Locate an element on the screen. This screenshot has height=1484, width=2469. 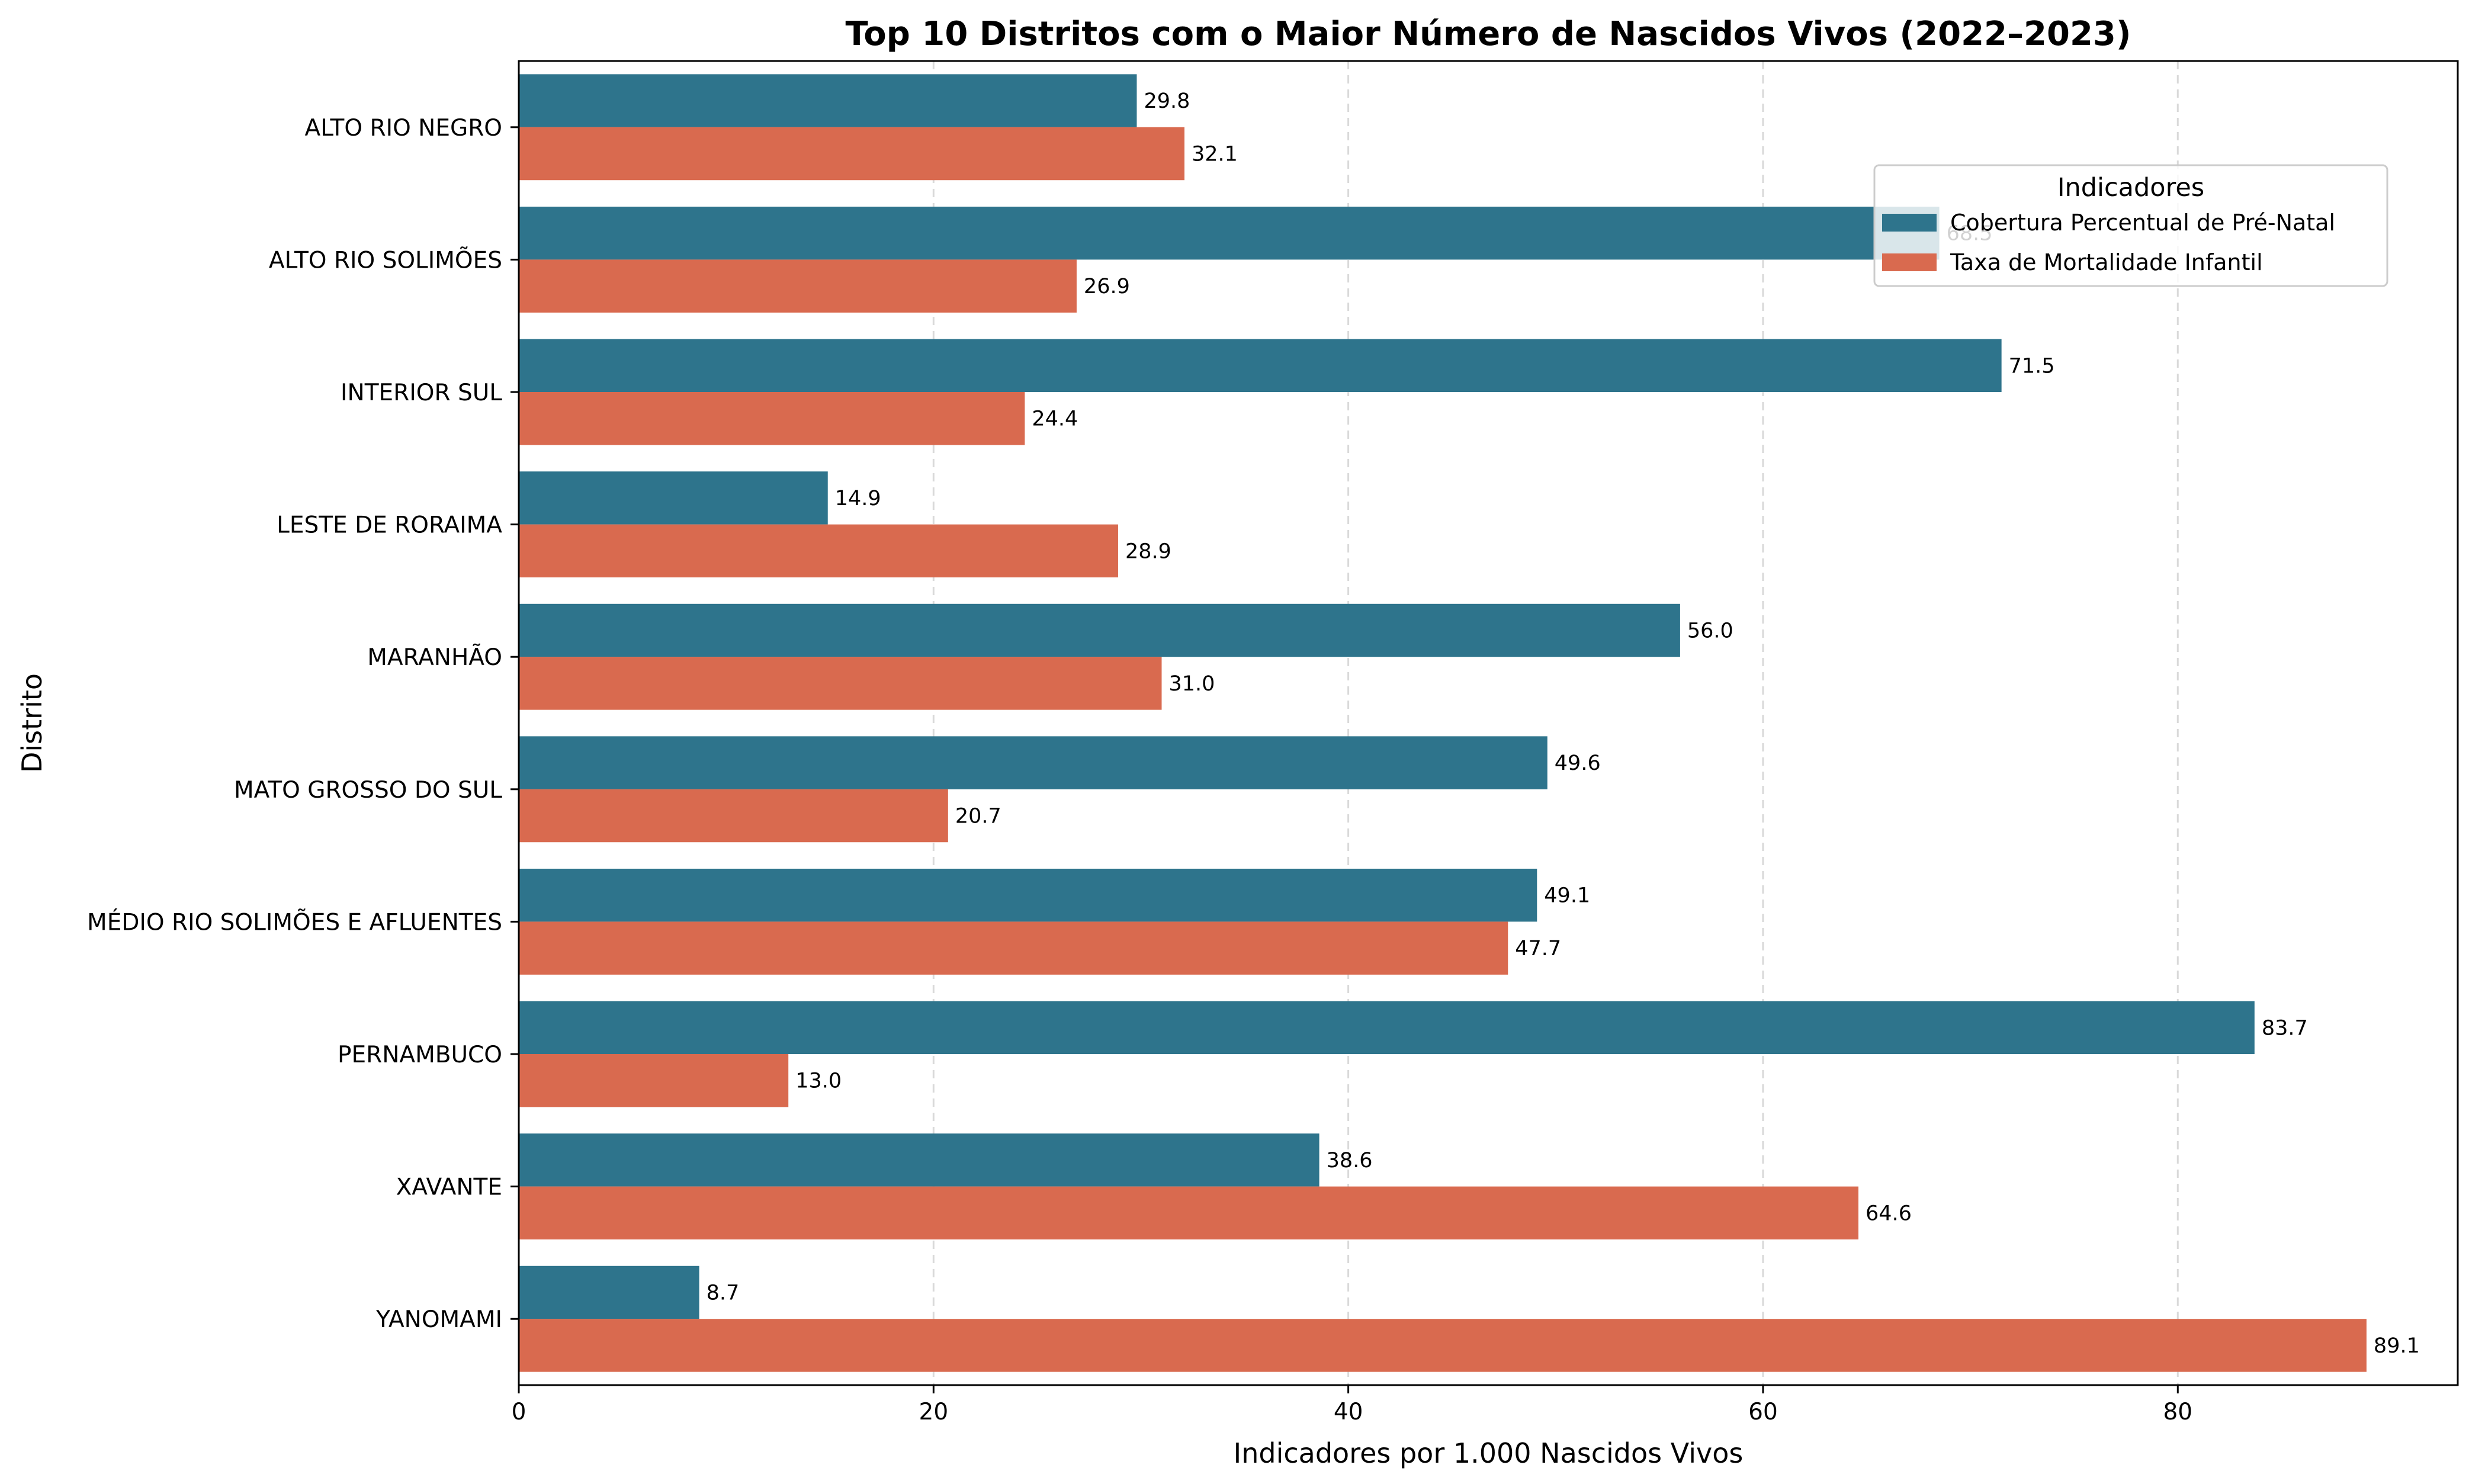
y-tick-label-6: MÉDIO RIO SOLIMÕES E AFLUENTES is located at coordinates (294, 922).